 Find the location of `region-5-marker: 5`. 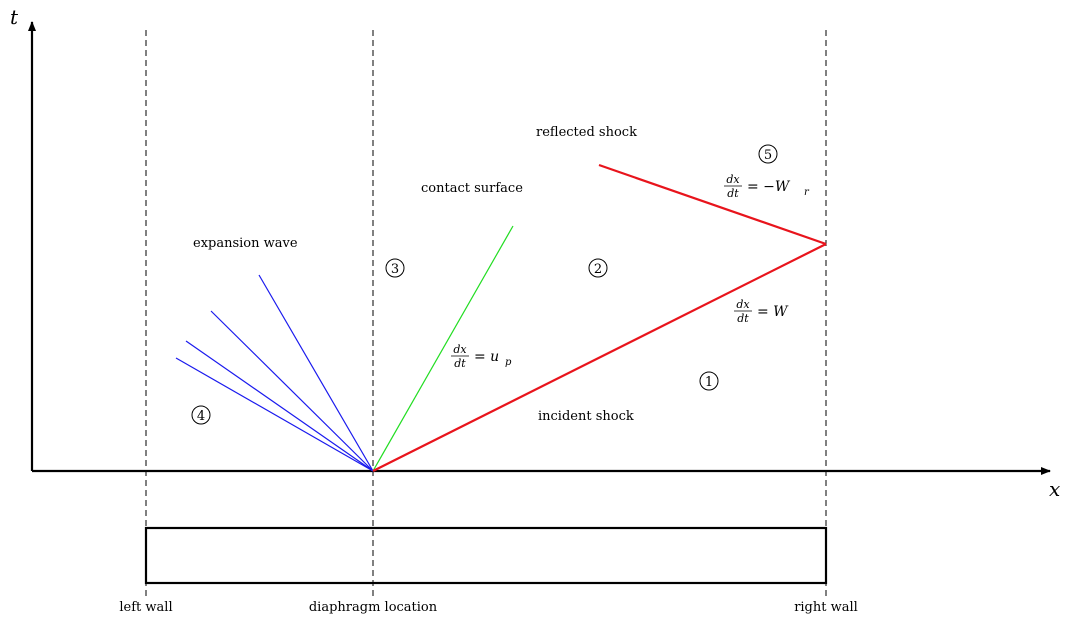

region-5-marker: 5 is located at coordinates (768, 154).